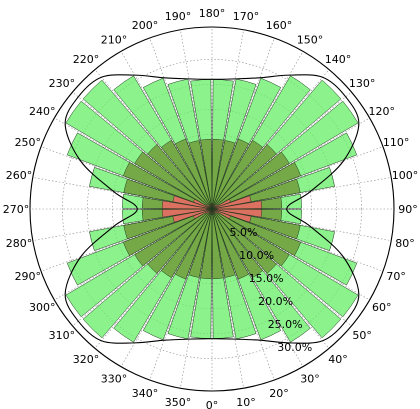  Describe the element at coordinates (244, 232) in the screenshot. I see `radial-tick-label-0: 5.0%` at that location.